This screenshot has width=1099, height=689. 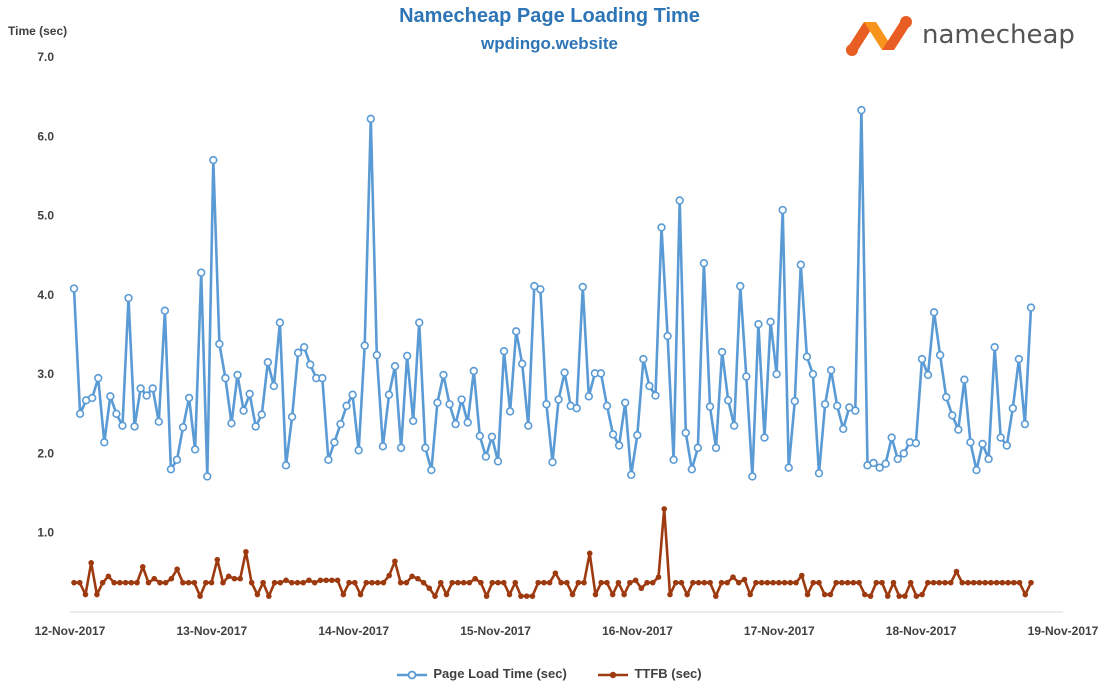 What do you see at coordinates (38, 31) in the screenshot?
I see `y-axis-label: Time (sec)` at bounding box center [38, 31].